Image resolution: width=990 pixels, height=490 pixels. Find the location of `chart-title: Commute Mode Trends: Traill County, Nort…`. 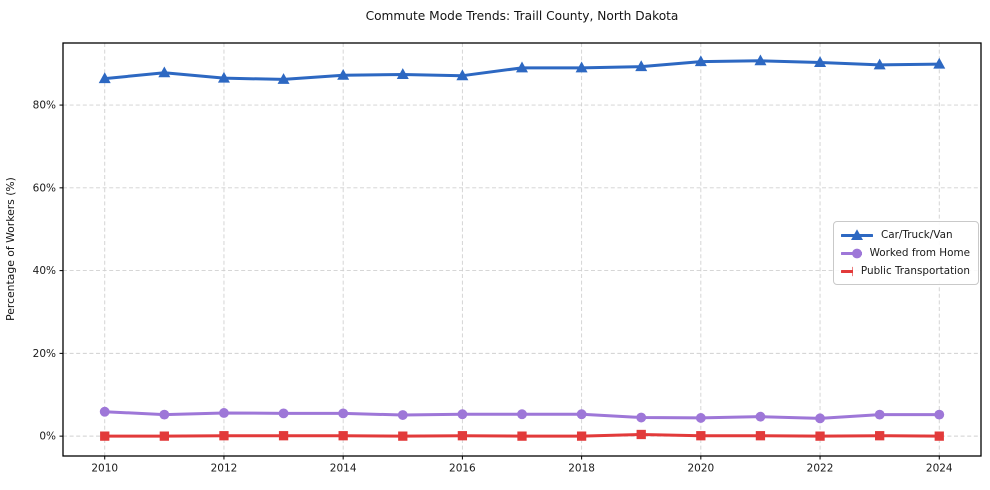

chart-title: Commute Mode Trends: Traill County, Nort… is located at coordinates (522, 16).